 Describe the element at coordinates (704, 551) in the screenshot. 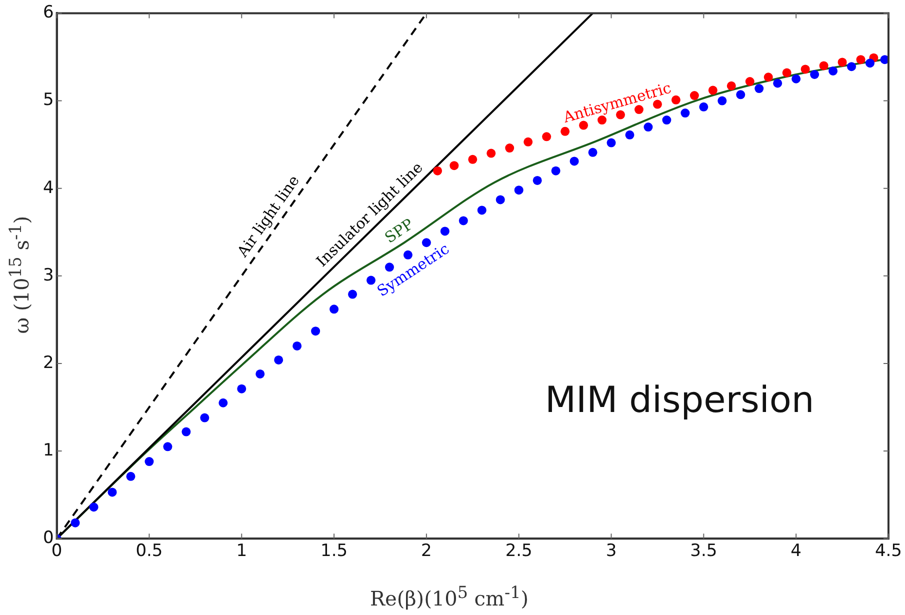

I see `x-tick-label: 3.5` at that location.